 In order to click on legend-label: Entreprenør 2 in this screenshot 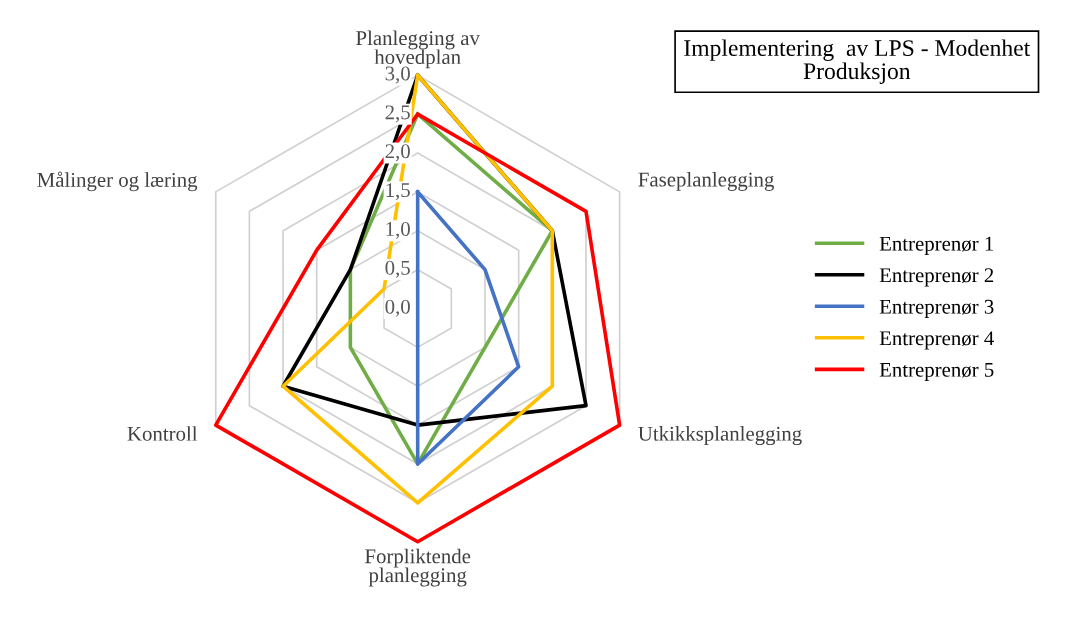, I will do `click(936, 277)`.